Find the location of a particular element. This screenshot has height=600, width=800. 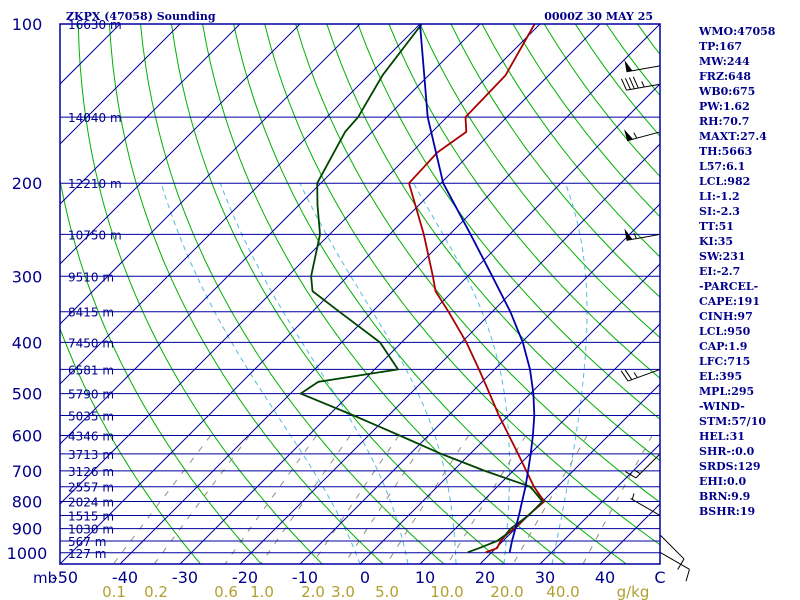

stat-item: CAP:1.9 is located at coordinates (723, 346).